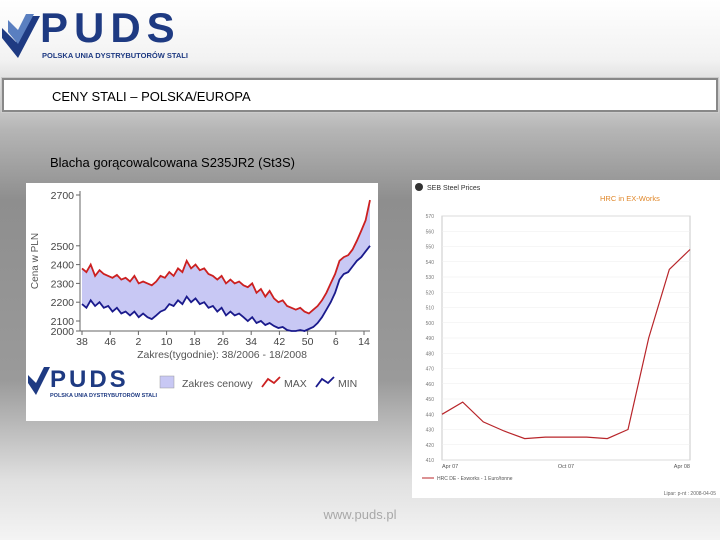 The width and height of the screenshot is (720, 540). What do you see at coordinates (430, 324) in the screenshot?
I see `y-tick-label: 500` at bounding box center [430, 324].